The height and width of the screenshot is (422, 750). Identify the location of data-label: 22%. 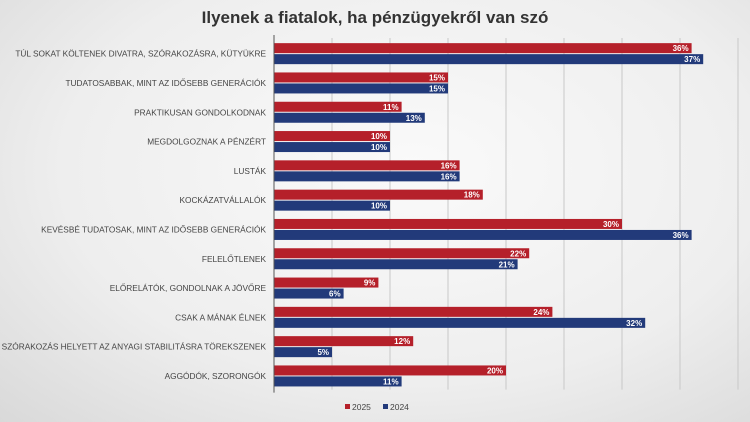
(518, 253).